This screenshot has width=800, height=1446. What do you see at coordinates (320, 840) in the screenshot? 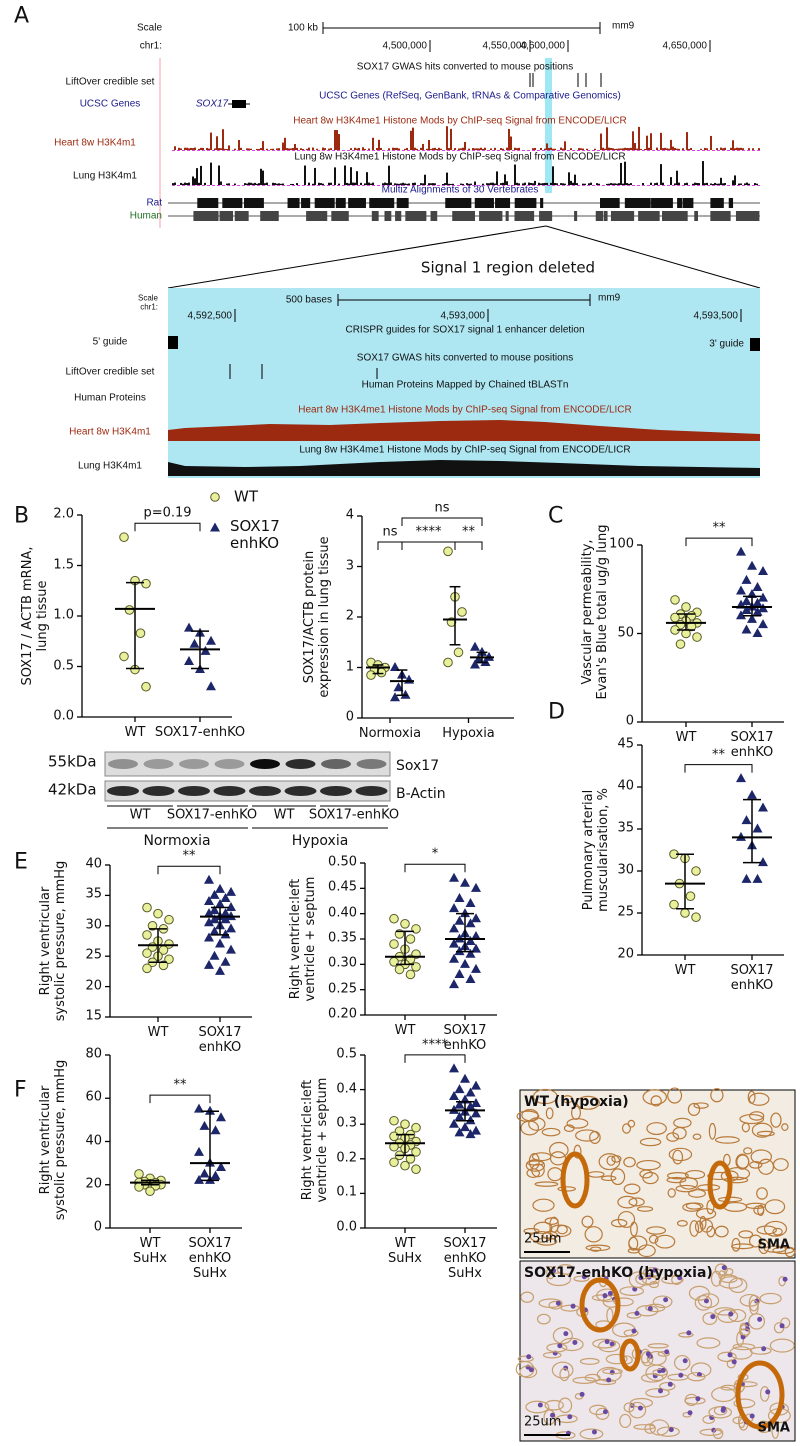
I see `label: Hypoxia` at bounding box center [320, 840].